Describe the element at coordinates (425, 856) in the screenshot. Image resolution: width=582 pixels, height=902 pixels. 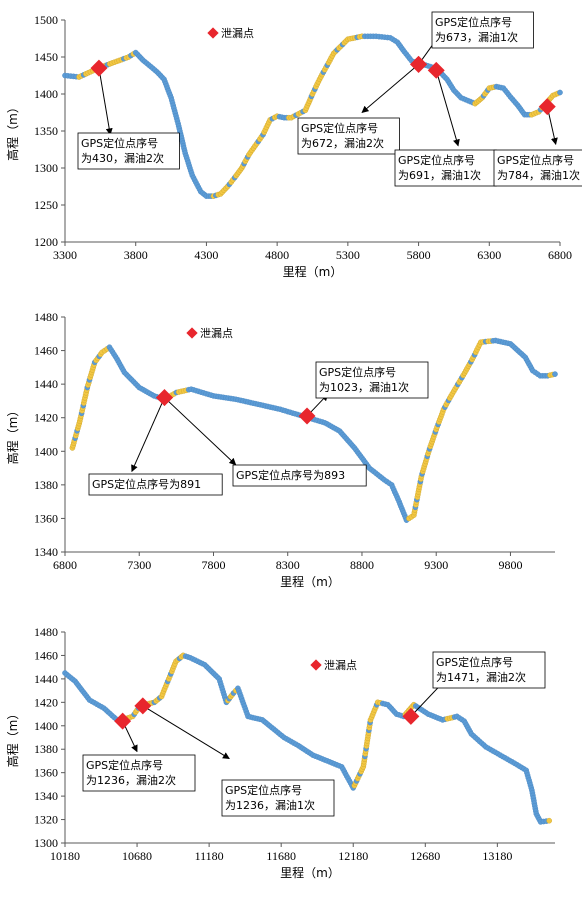
I see `x-tick-label: 12680` at that location.